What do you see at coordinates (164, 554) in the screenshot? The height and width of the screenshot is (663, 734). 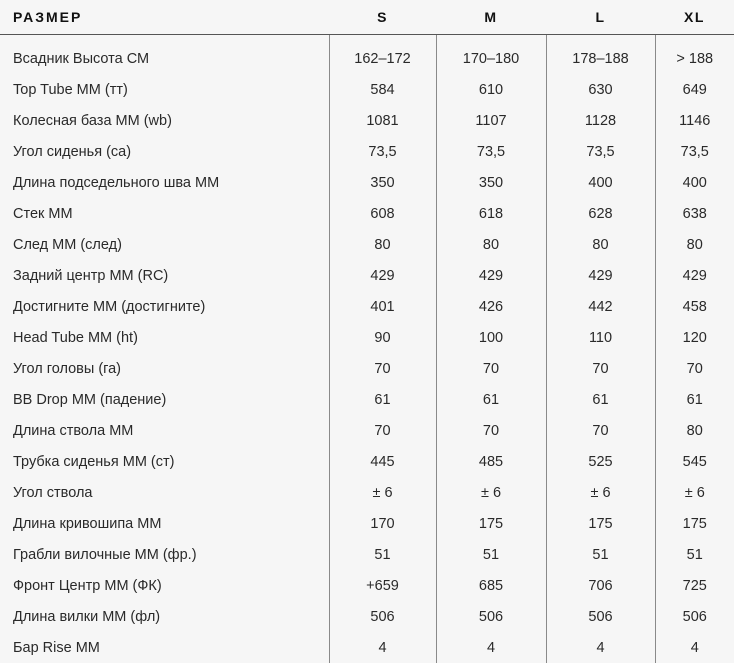 I see `row-label: Грабли вилочные ММ (фр.)` at bounding box center [164, 554].